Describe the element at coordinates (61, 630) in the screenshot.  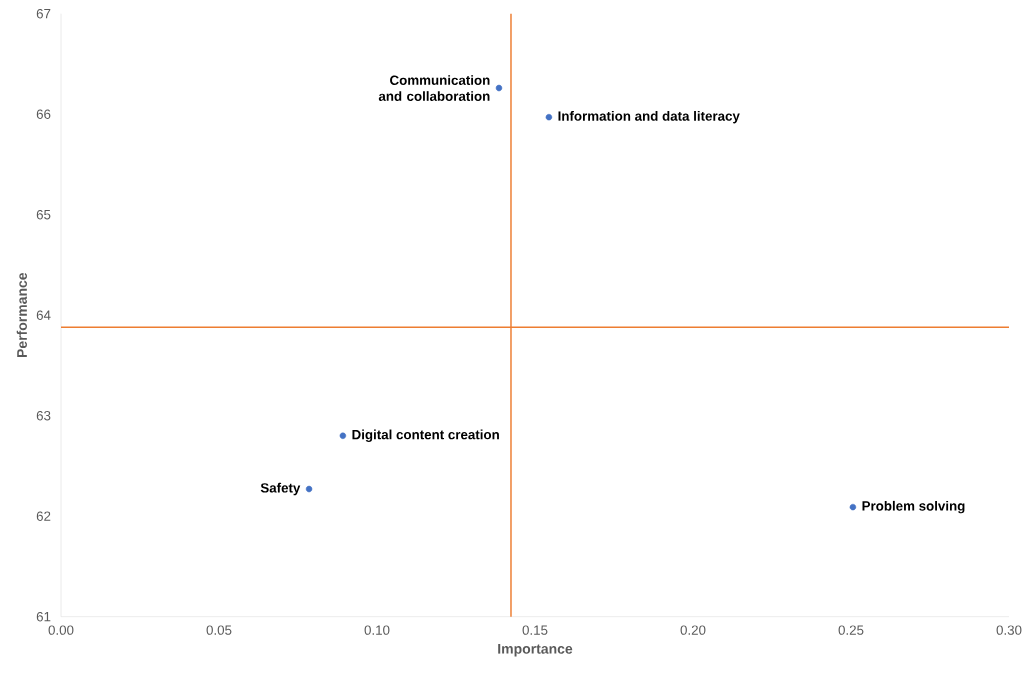
I see `x-tick-label: 0.00` at that location.